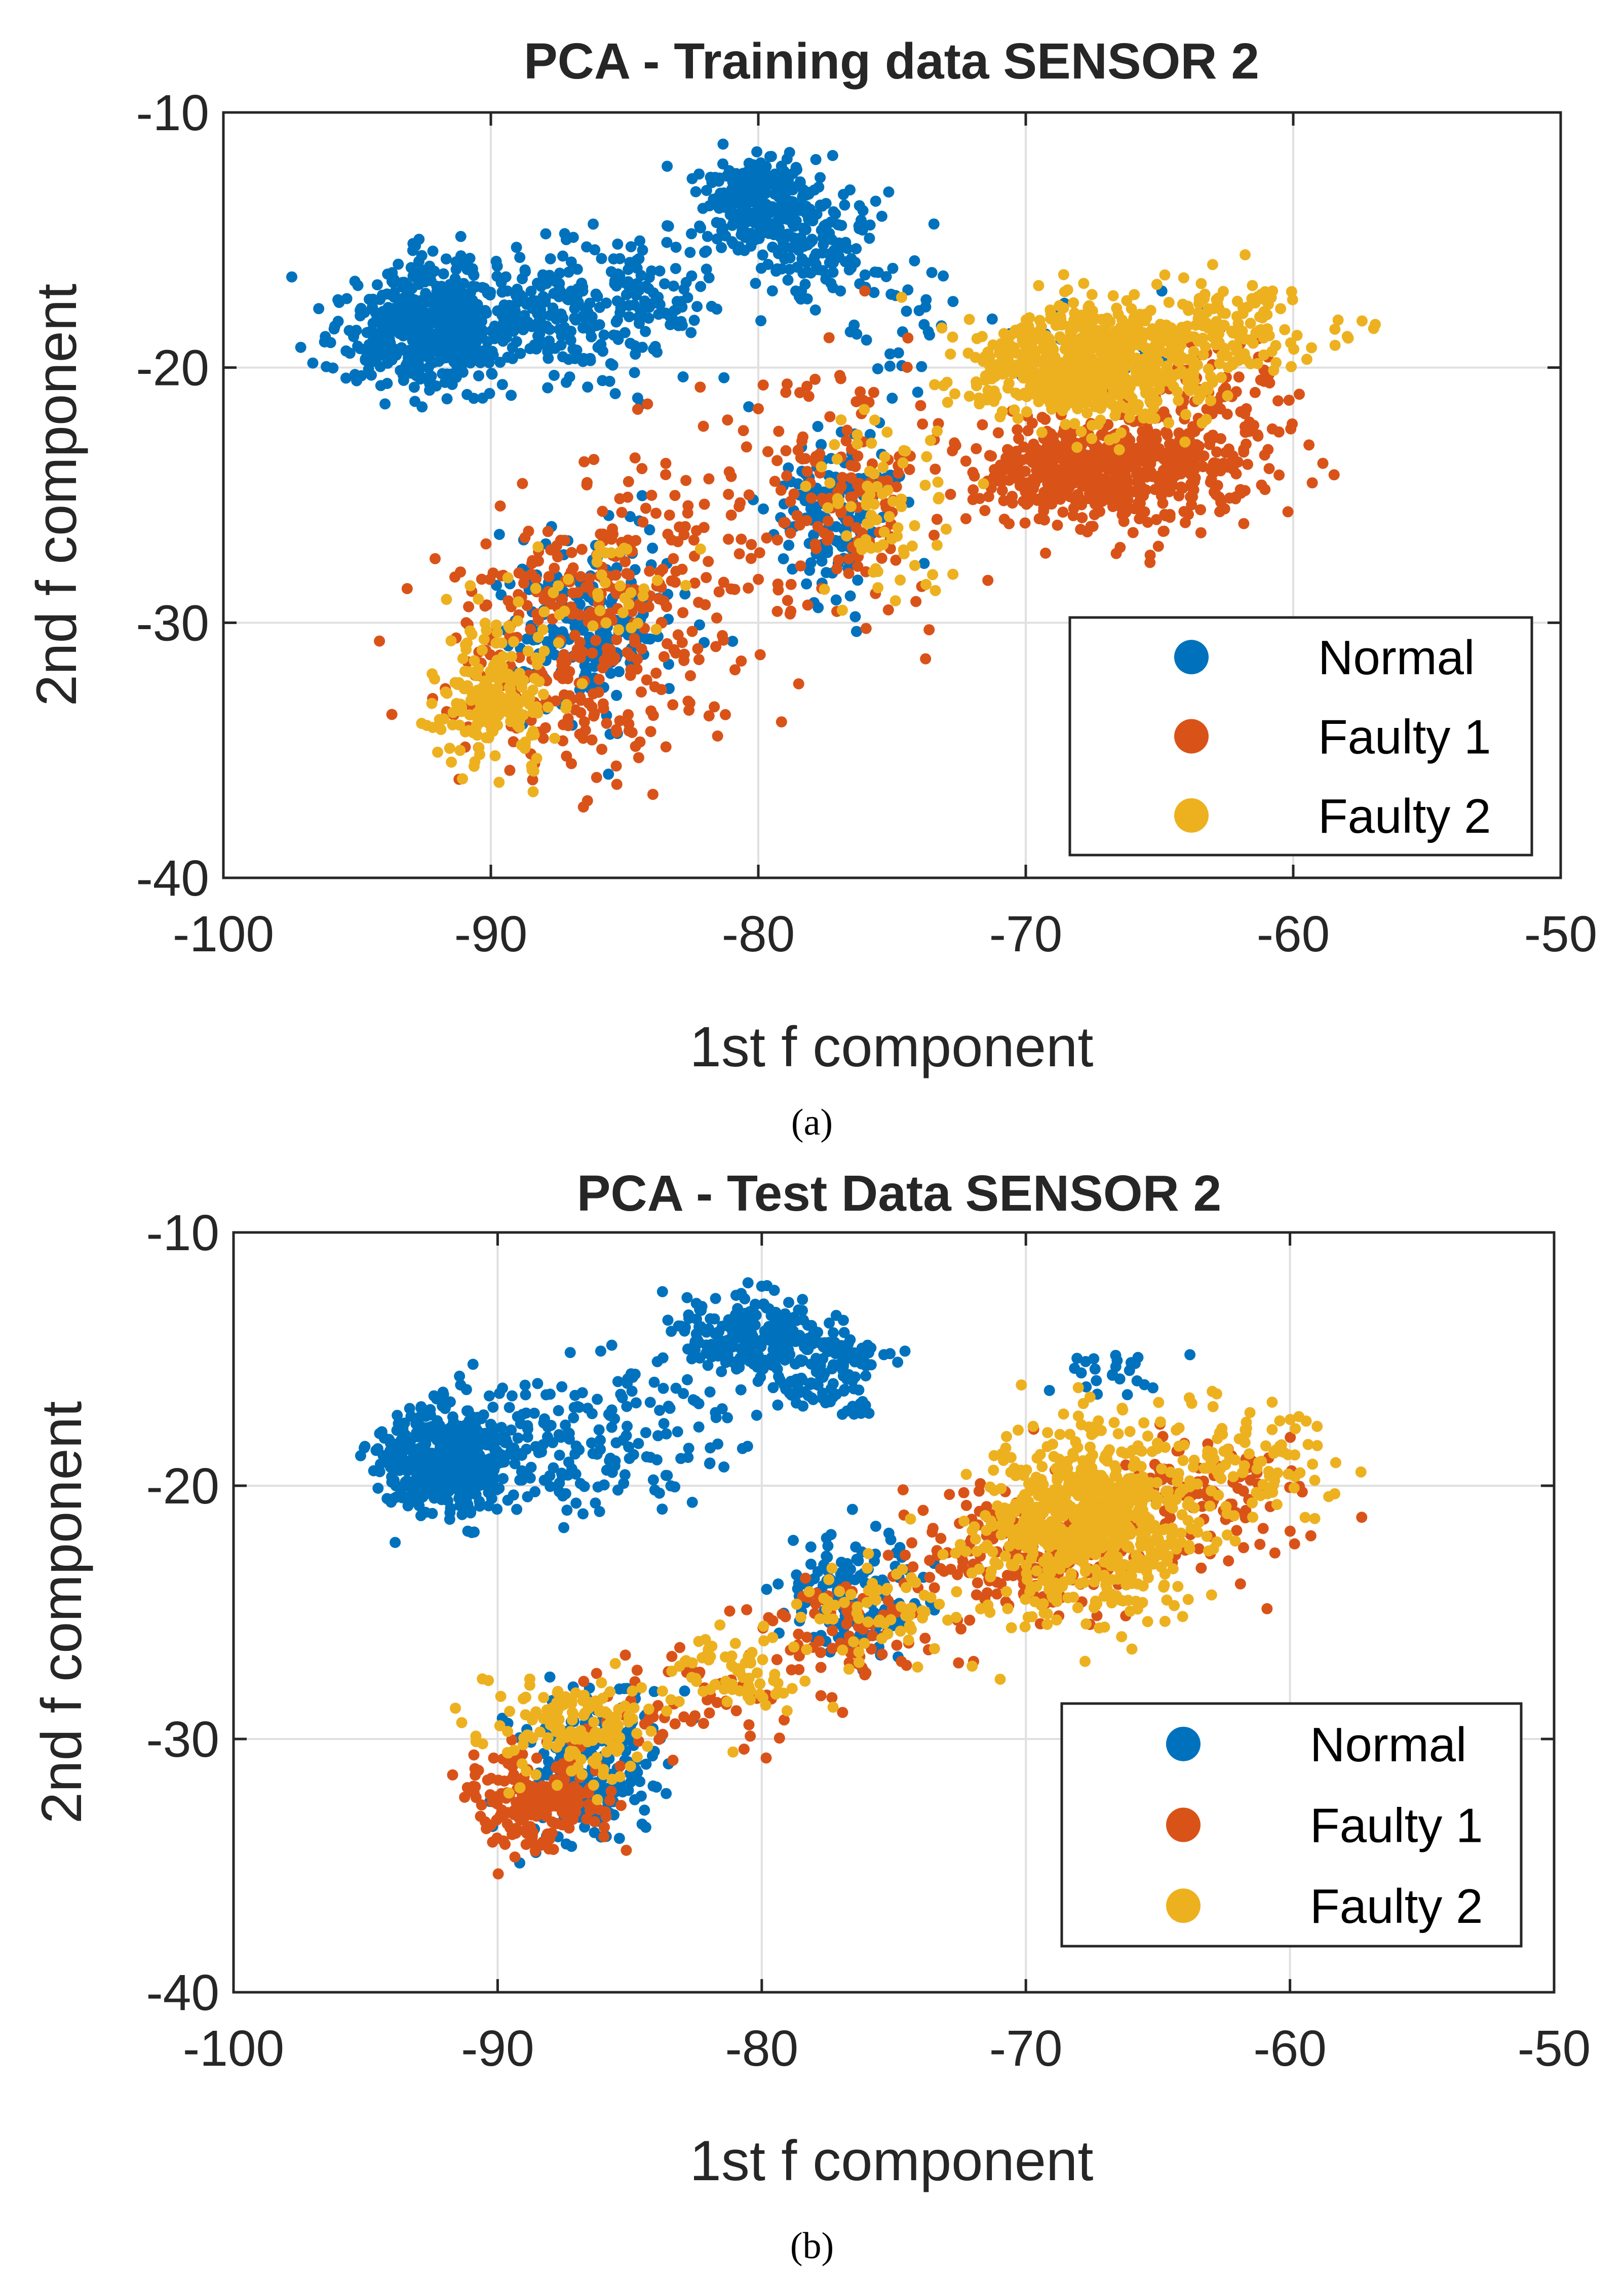 This screenshot has height=2281, width=1624. What do you see at coordinates (1191, 736) in the screenshot?
I see `legend-marker` at bounding box center [1191, 736].